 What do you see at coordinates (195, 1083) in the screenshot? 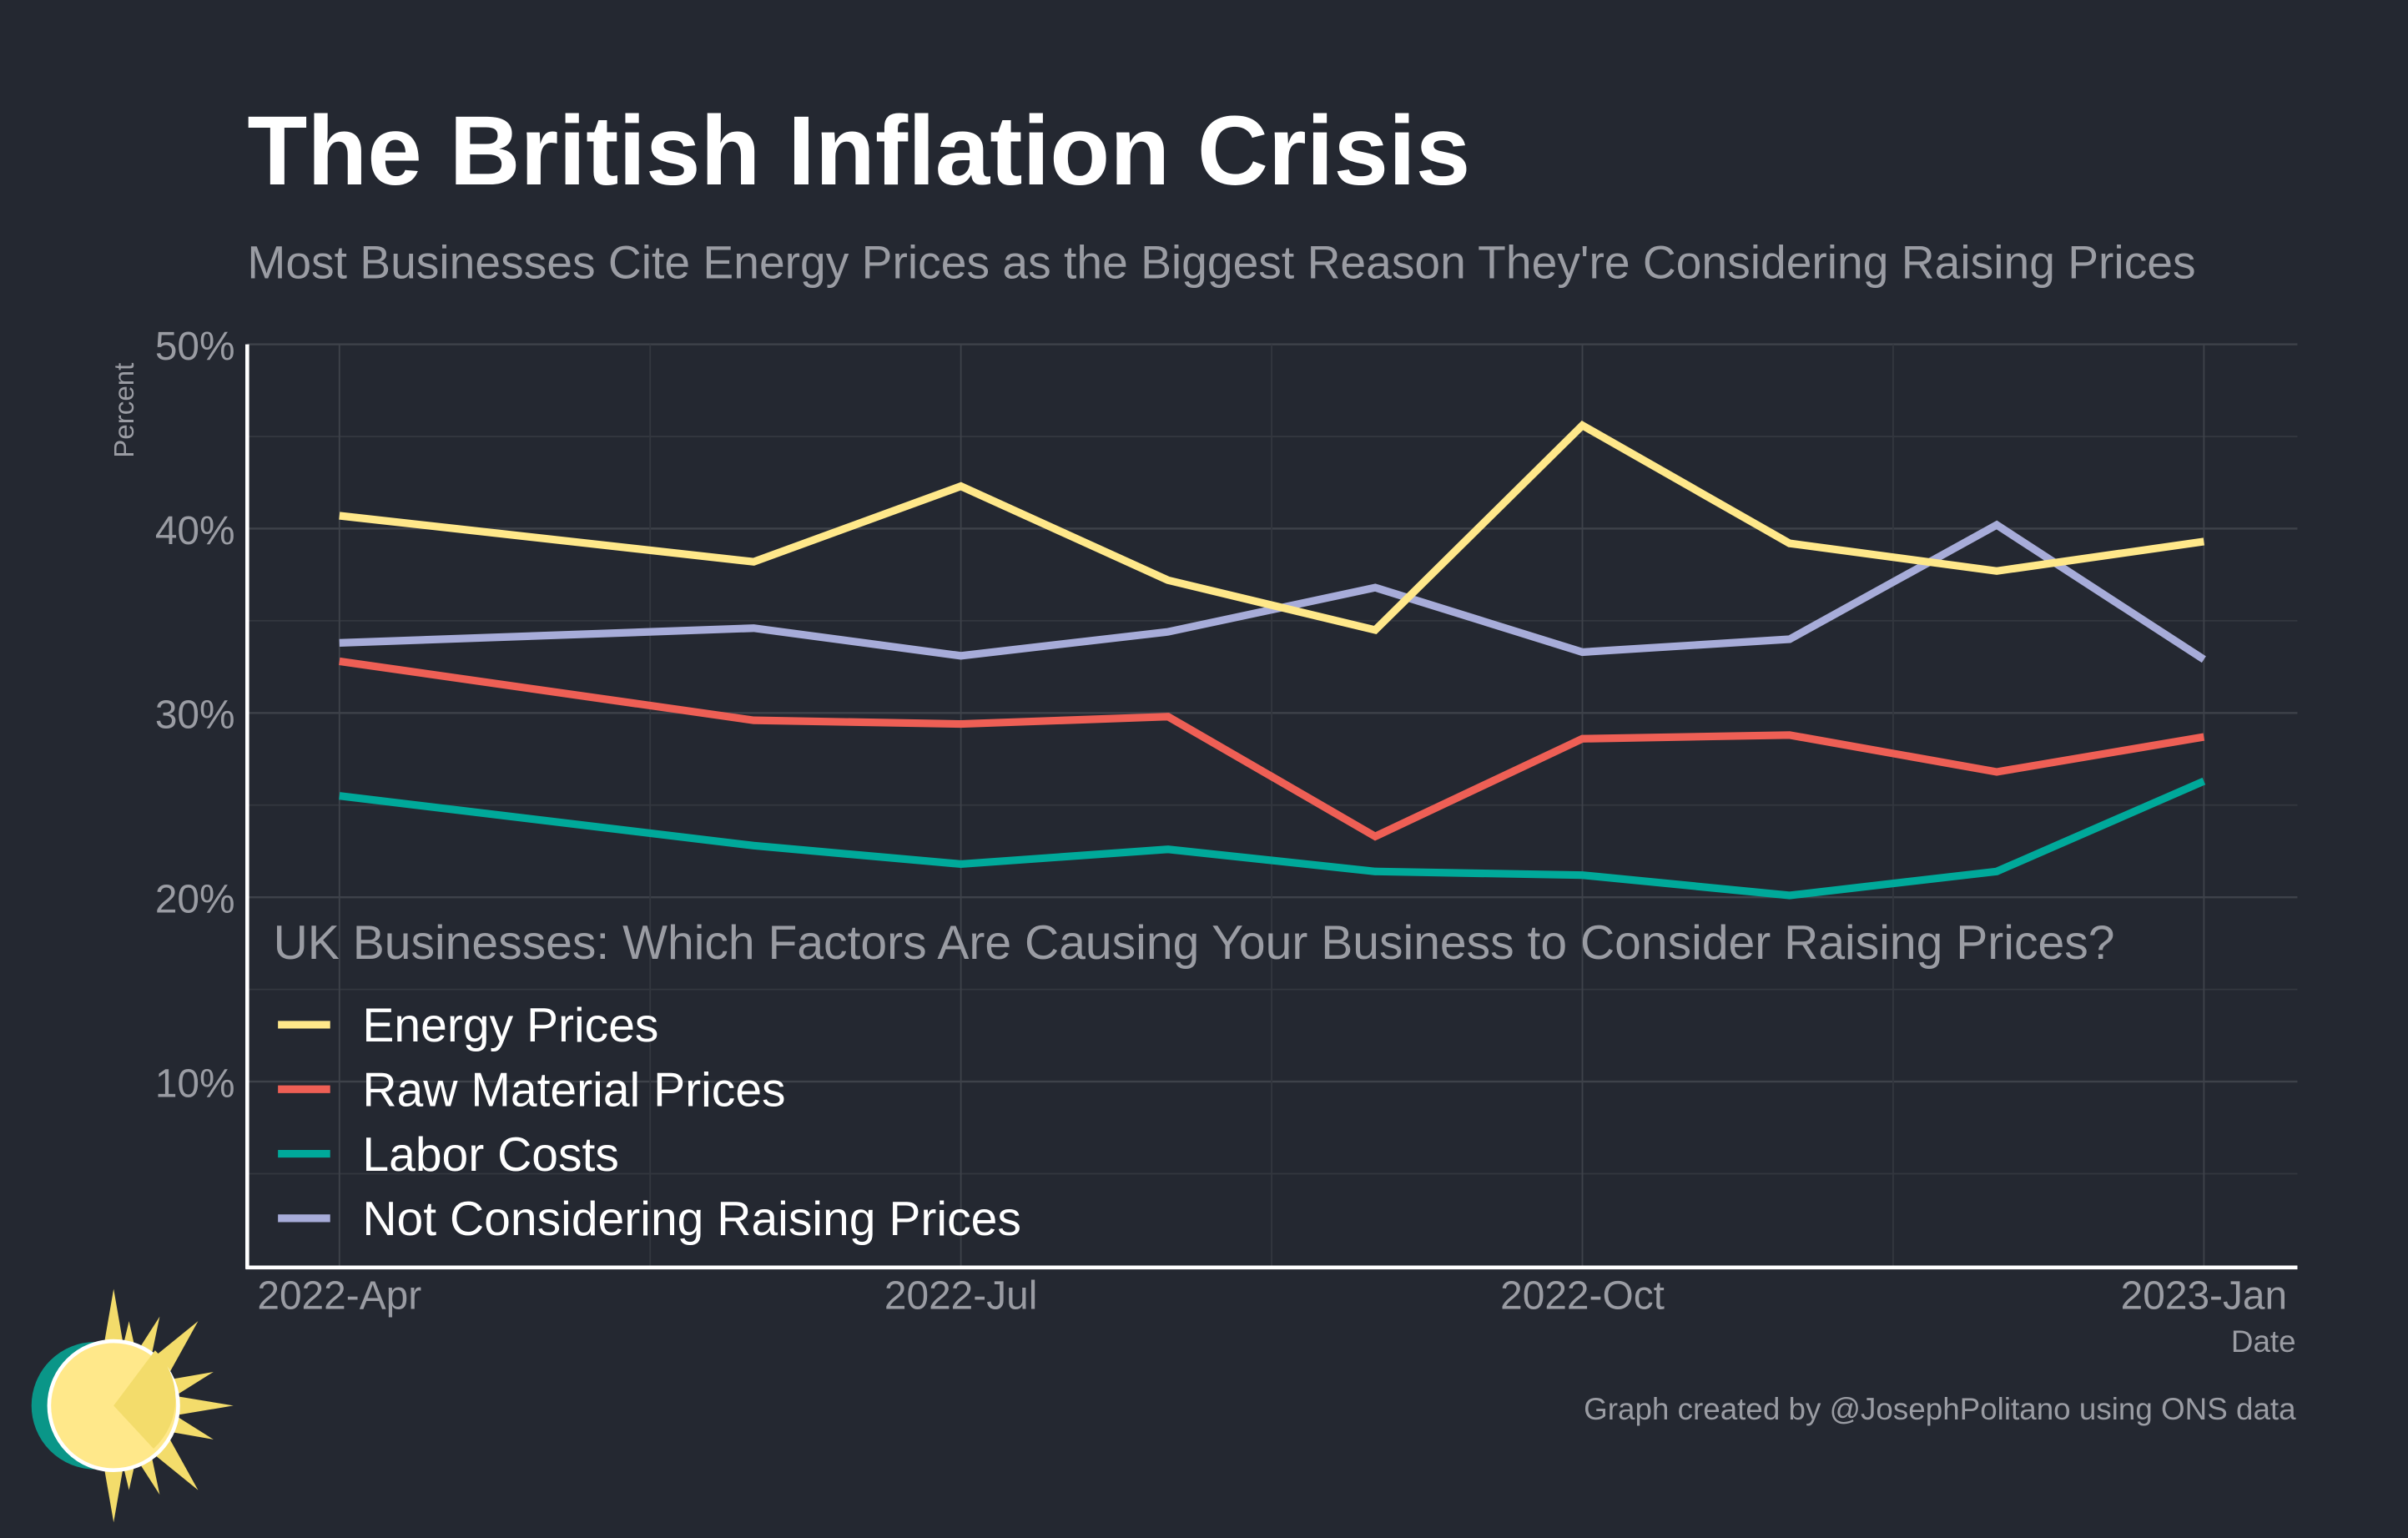
I see `y-tick-label: 10%` at bounding box center [195, 1083].